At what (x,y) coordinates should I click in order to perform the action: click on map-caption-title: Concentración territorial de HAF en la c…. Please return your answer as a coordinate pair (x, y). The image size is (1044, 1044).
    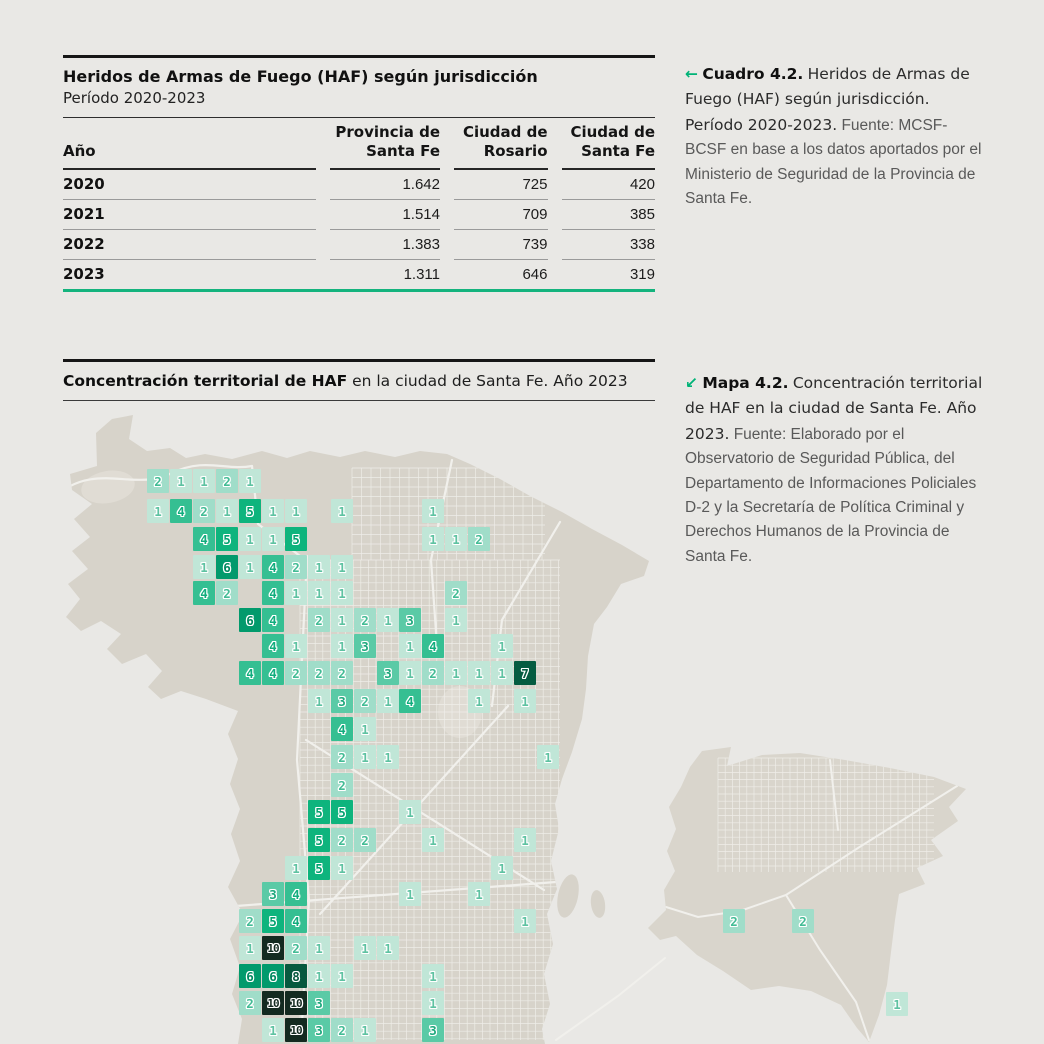
    Looking at the image, I should click on (834, 408).